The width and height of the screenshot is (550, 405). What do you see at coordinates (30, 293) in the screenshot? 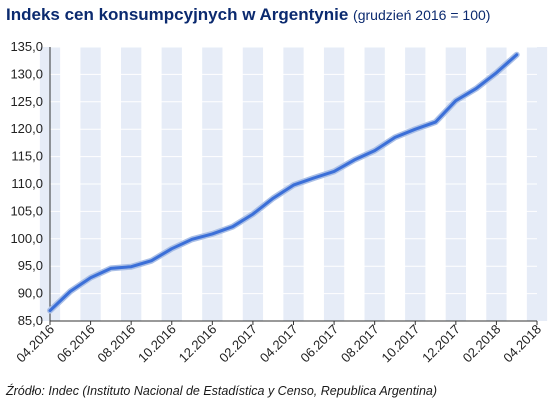
I see `y-tick-label: 90,0` at bounding box center [30, 293].